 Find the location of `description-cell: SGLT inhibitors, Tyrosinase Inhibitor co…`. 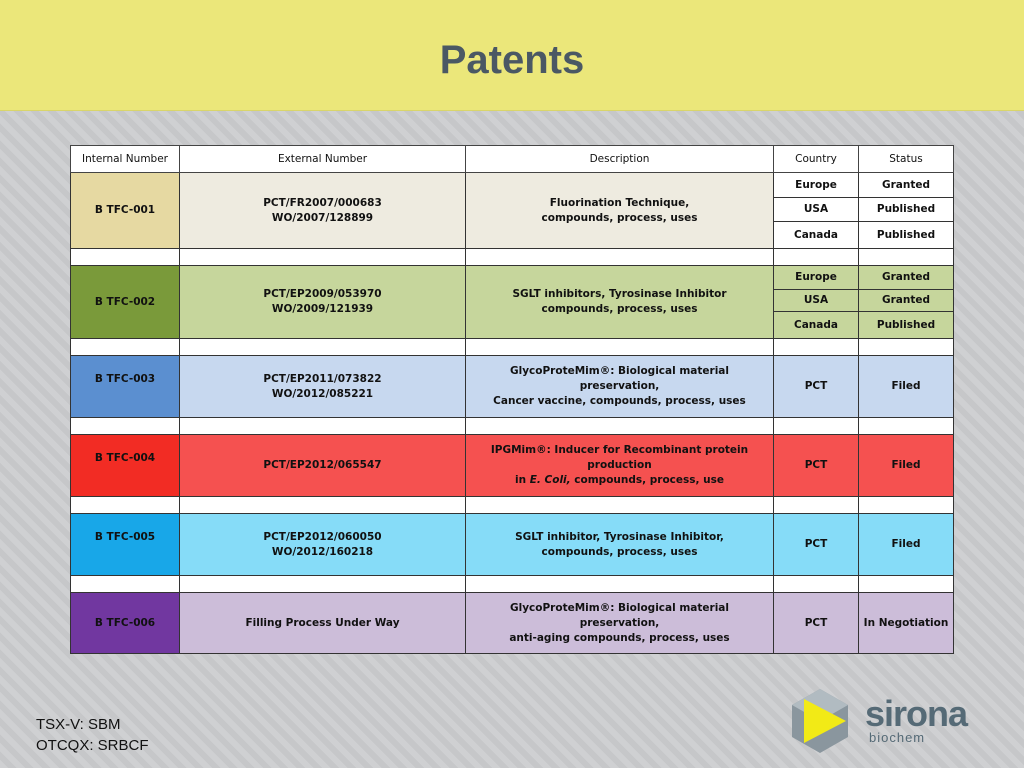

description-cell: SGLT inhibitors, Tyrosinase Inhibitor co… is located at coordinates (619, 302).